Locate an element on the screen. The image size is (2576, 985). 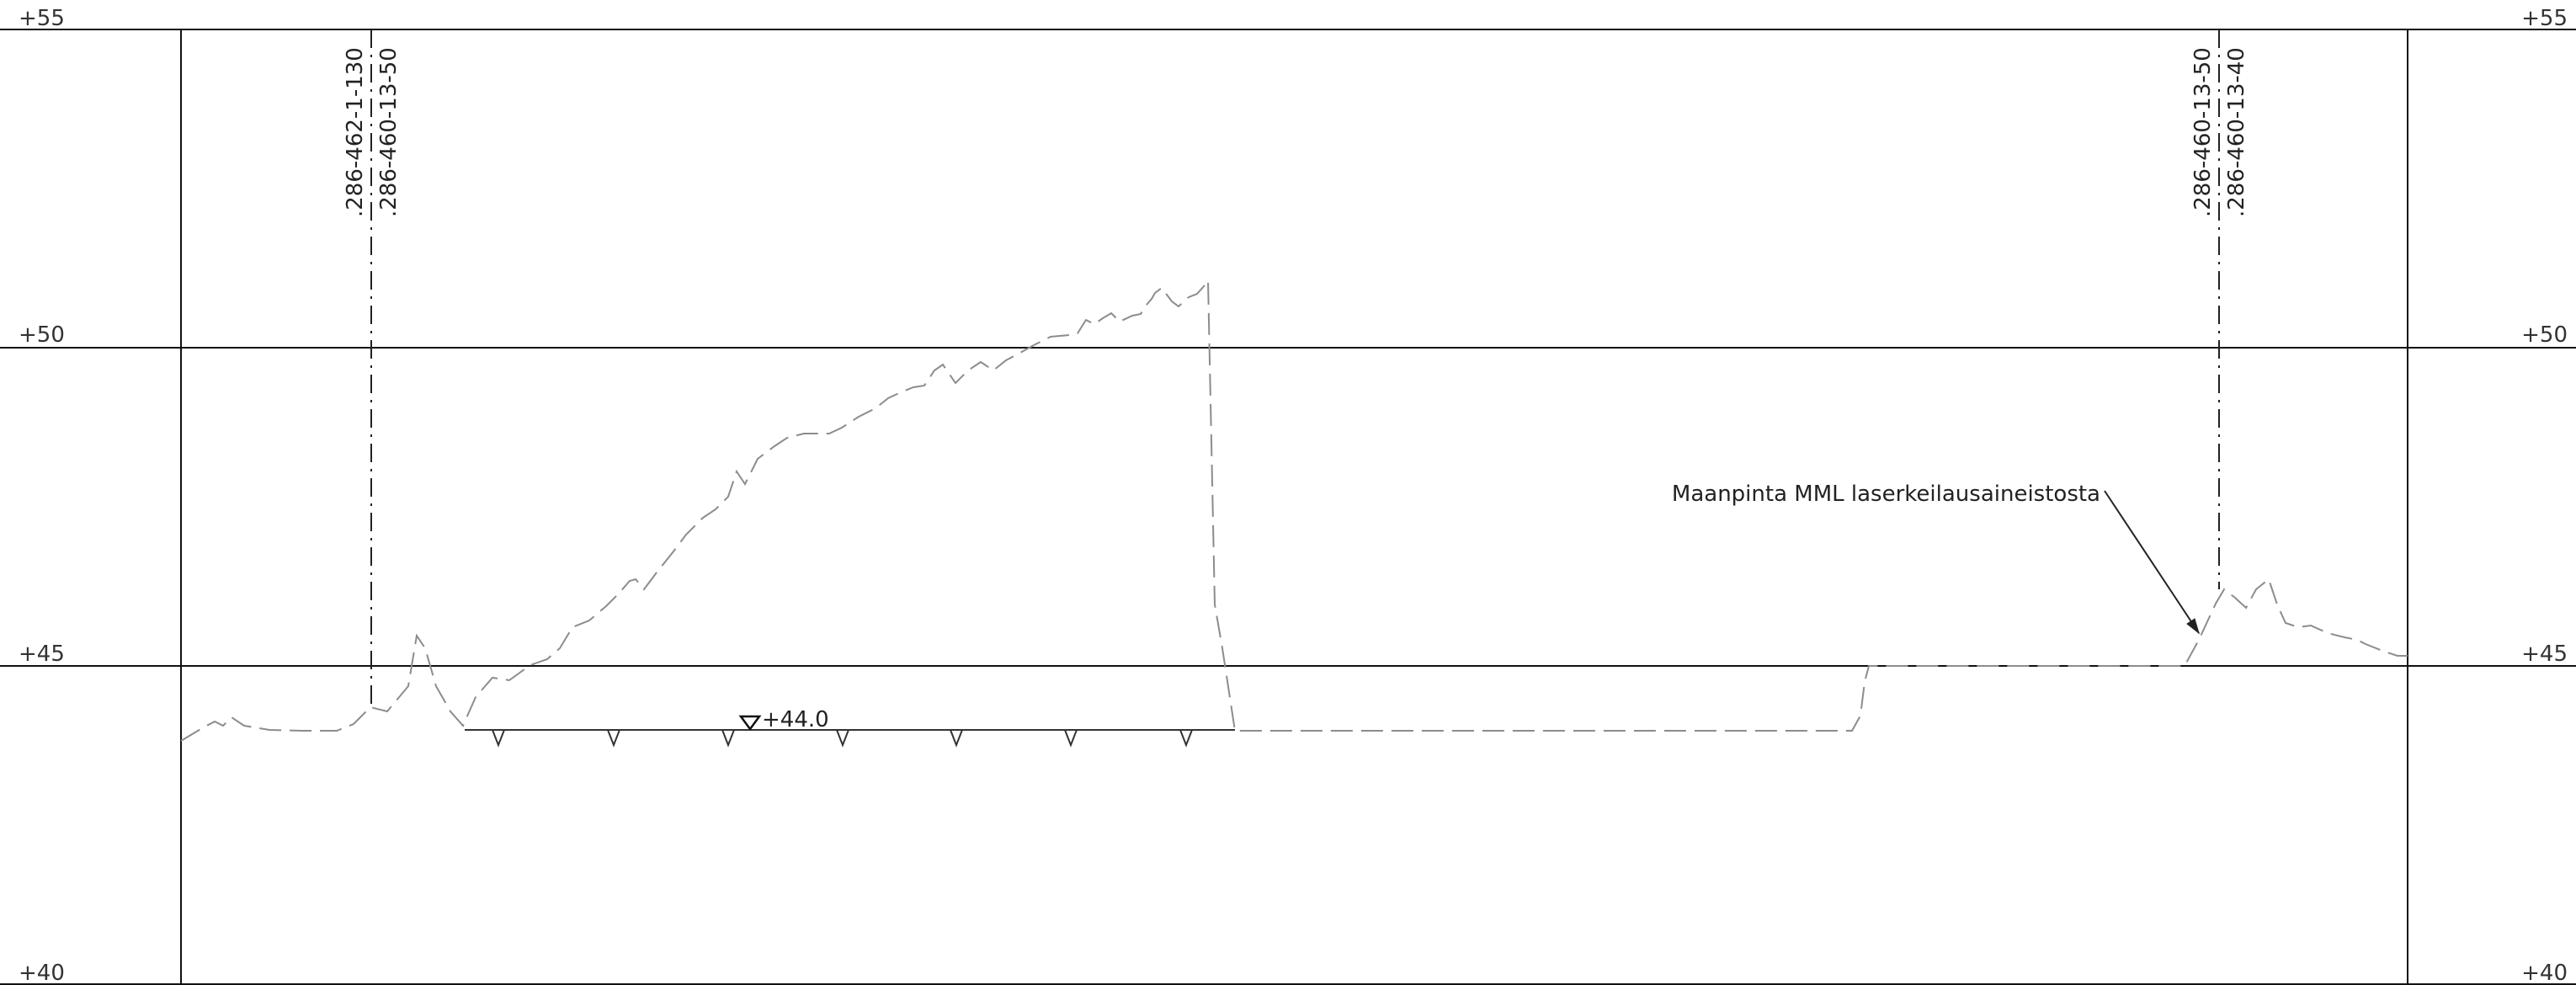
annotation-arrow-icon is located at coordinates (2193, 626).